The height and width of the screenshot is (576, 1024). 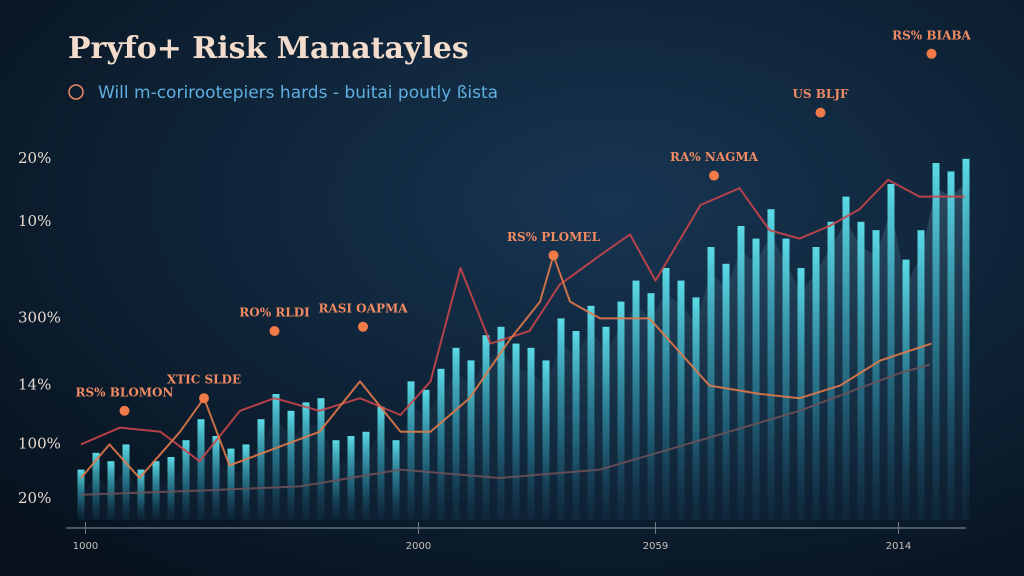 I want to click on x-tick-label: 2000, so click(x=418, y=546).